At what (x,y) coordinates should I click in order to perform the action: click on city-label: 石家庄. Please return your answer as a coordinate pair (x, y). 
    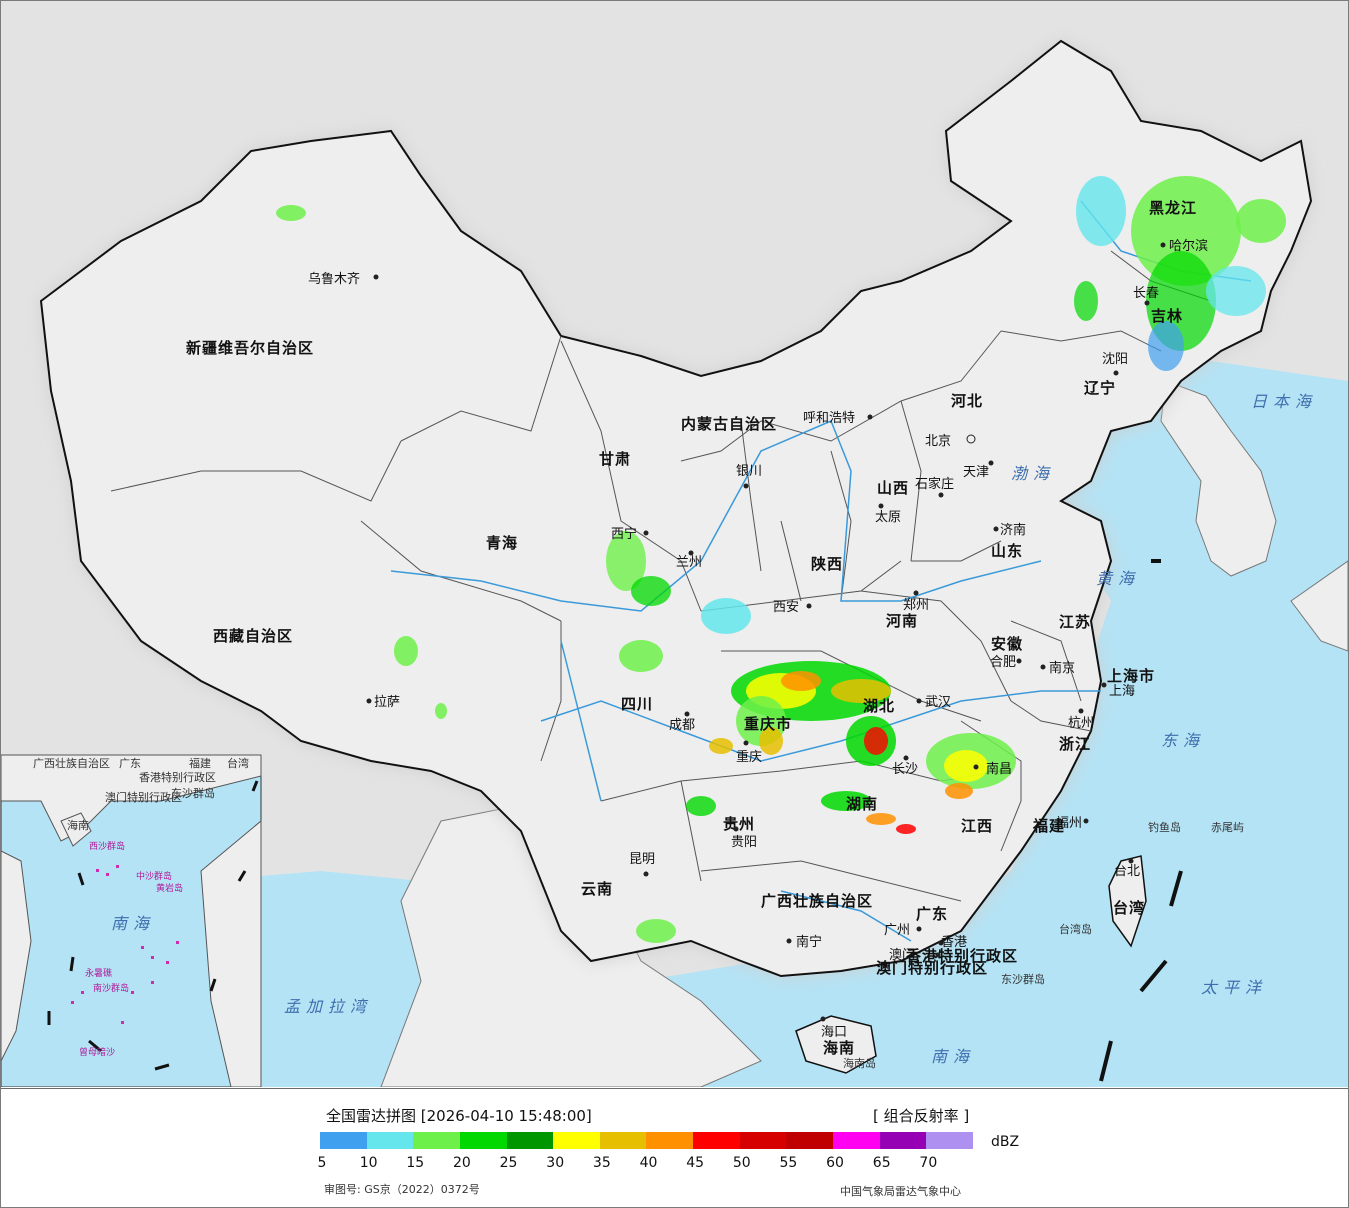
    Looking at the image, I should click on (934, 484).